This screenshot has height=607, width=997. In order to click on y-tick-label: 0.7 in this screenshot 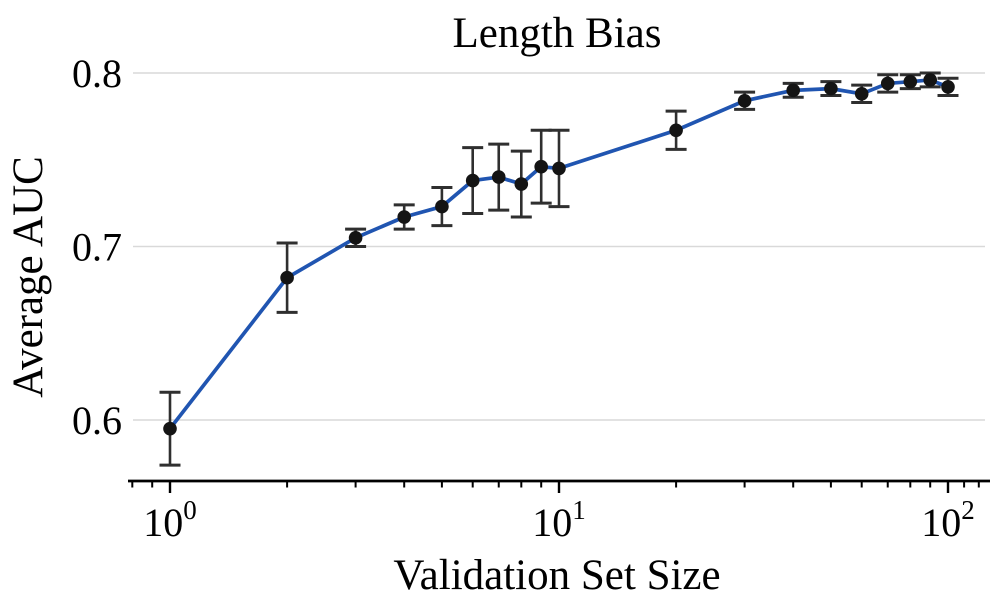, I will do `click(97, 247)`.